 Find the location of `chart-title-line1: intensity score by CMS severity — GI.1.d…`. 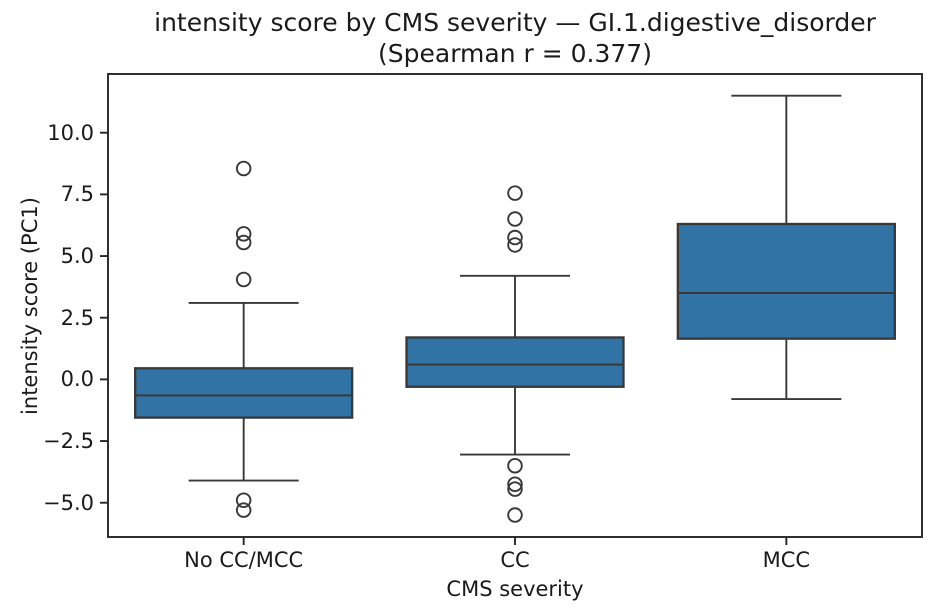

chart-title-line1: intensity score by CMS severity — GI.1.d… is located at coordinates (515, 22).